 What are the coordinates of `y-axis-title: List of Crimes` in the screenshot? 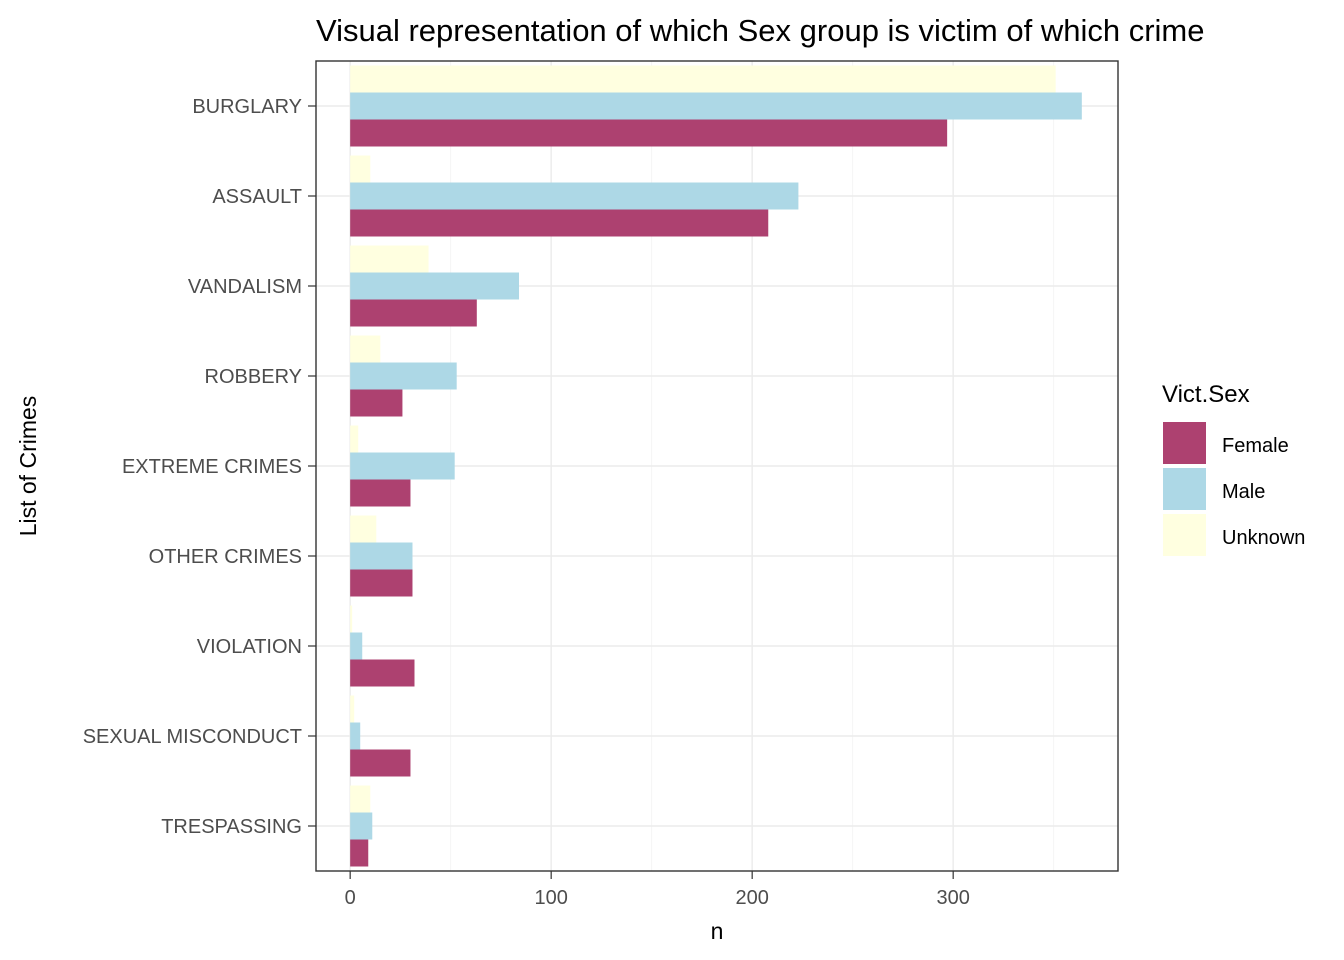 It's located at (28, 466).